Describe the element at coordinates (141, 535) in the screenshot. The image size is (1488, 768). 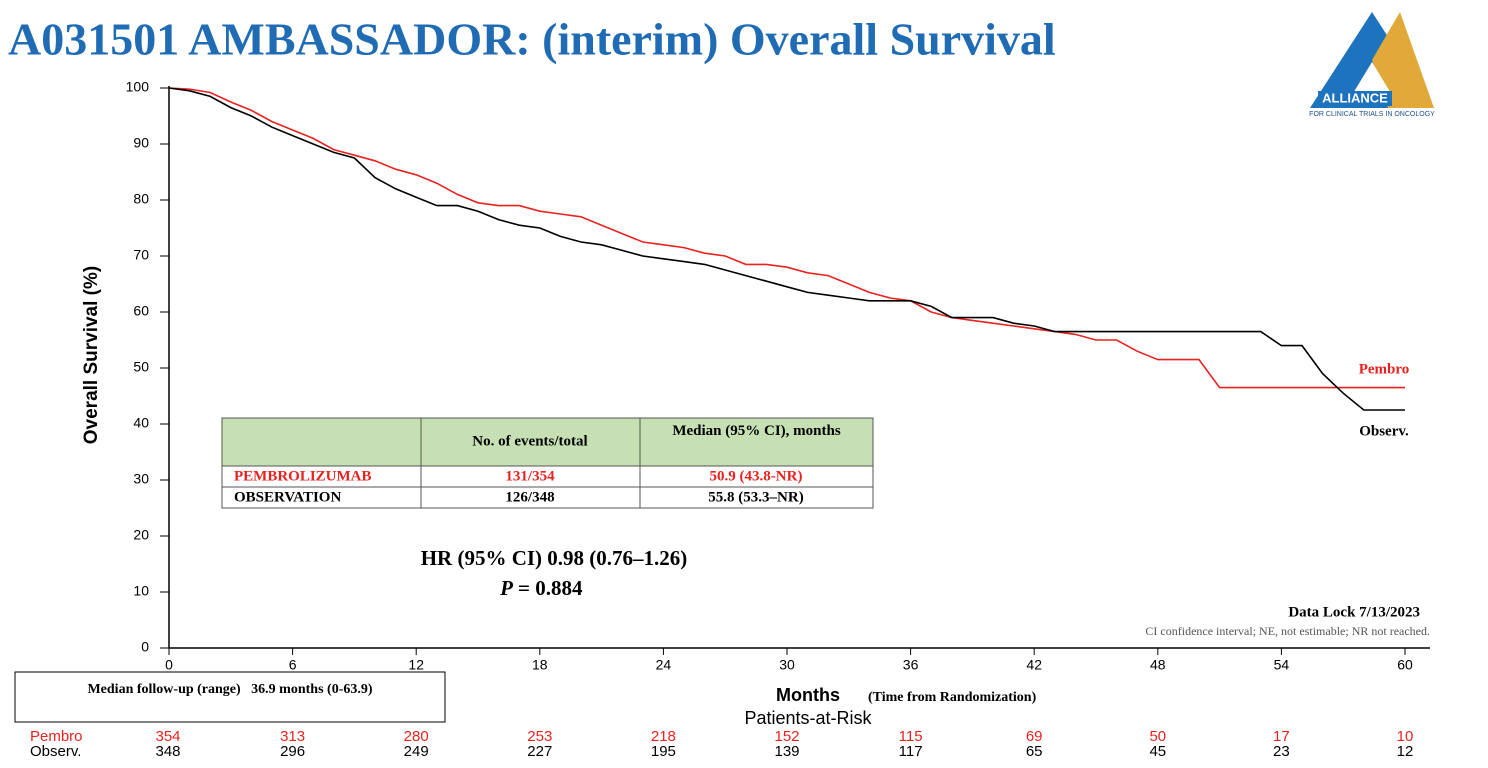
I see `y-tick-label: 20` at that location.